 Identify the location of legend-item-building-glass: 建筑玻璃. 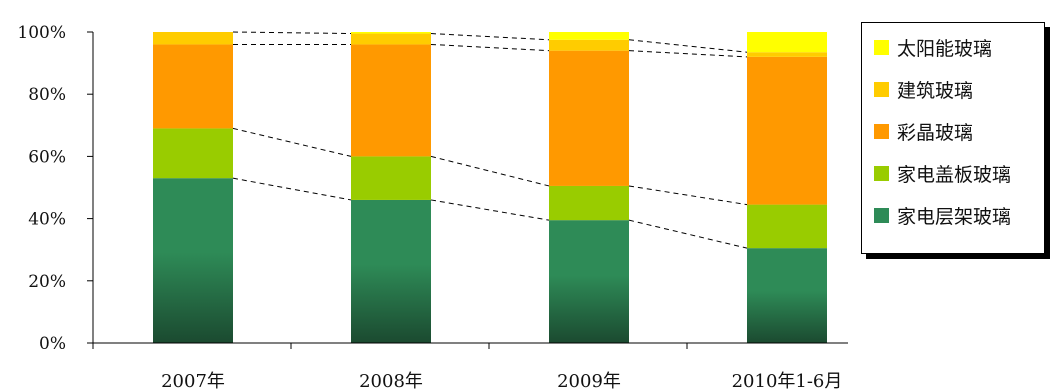
(923, 89).